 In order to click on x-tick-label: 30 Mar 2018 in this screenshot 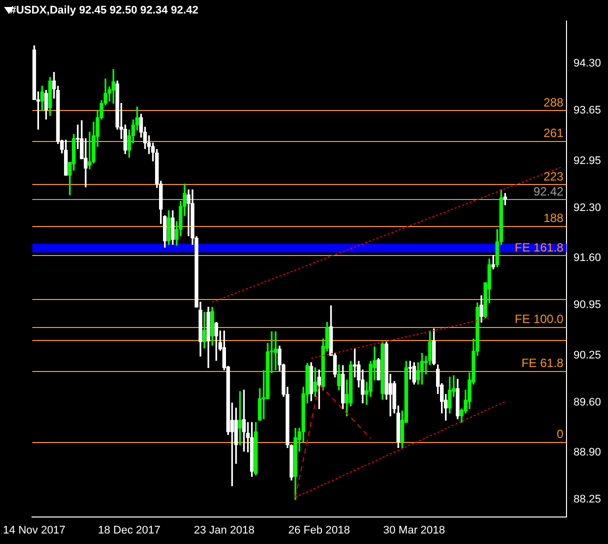, I will do `click(414, 530)`.